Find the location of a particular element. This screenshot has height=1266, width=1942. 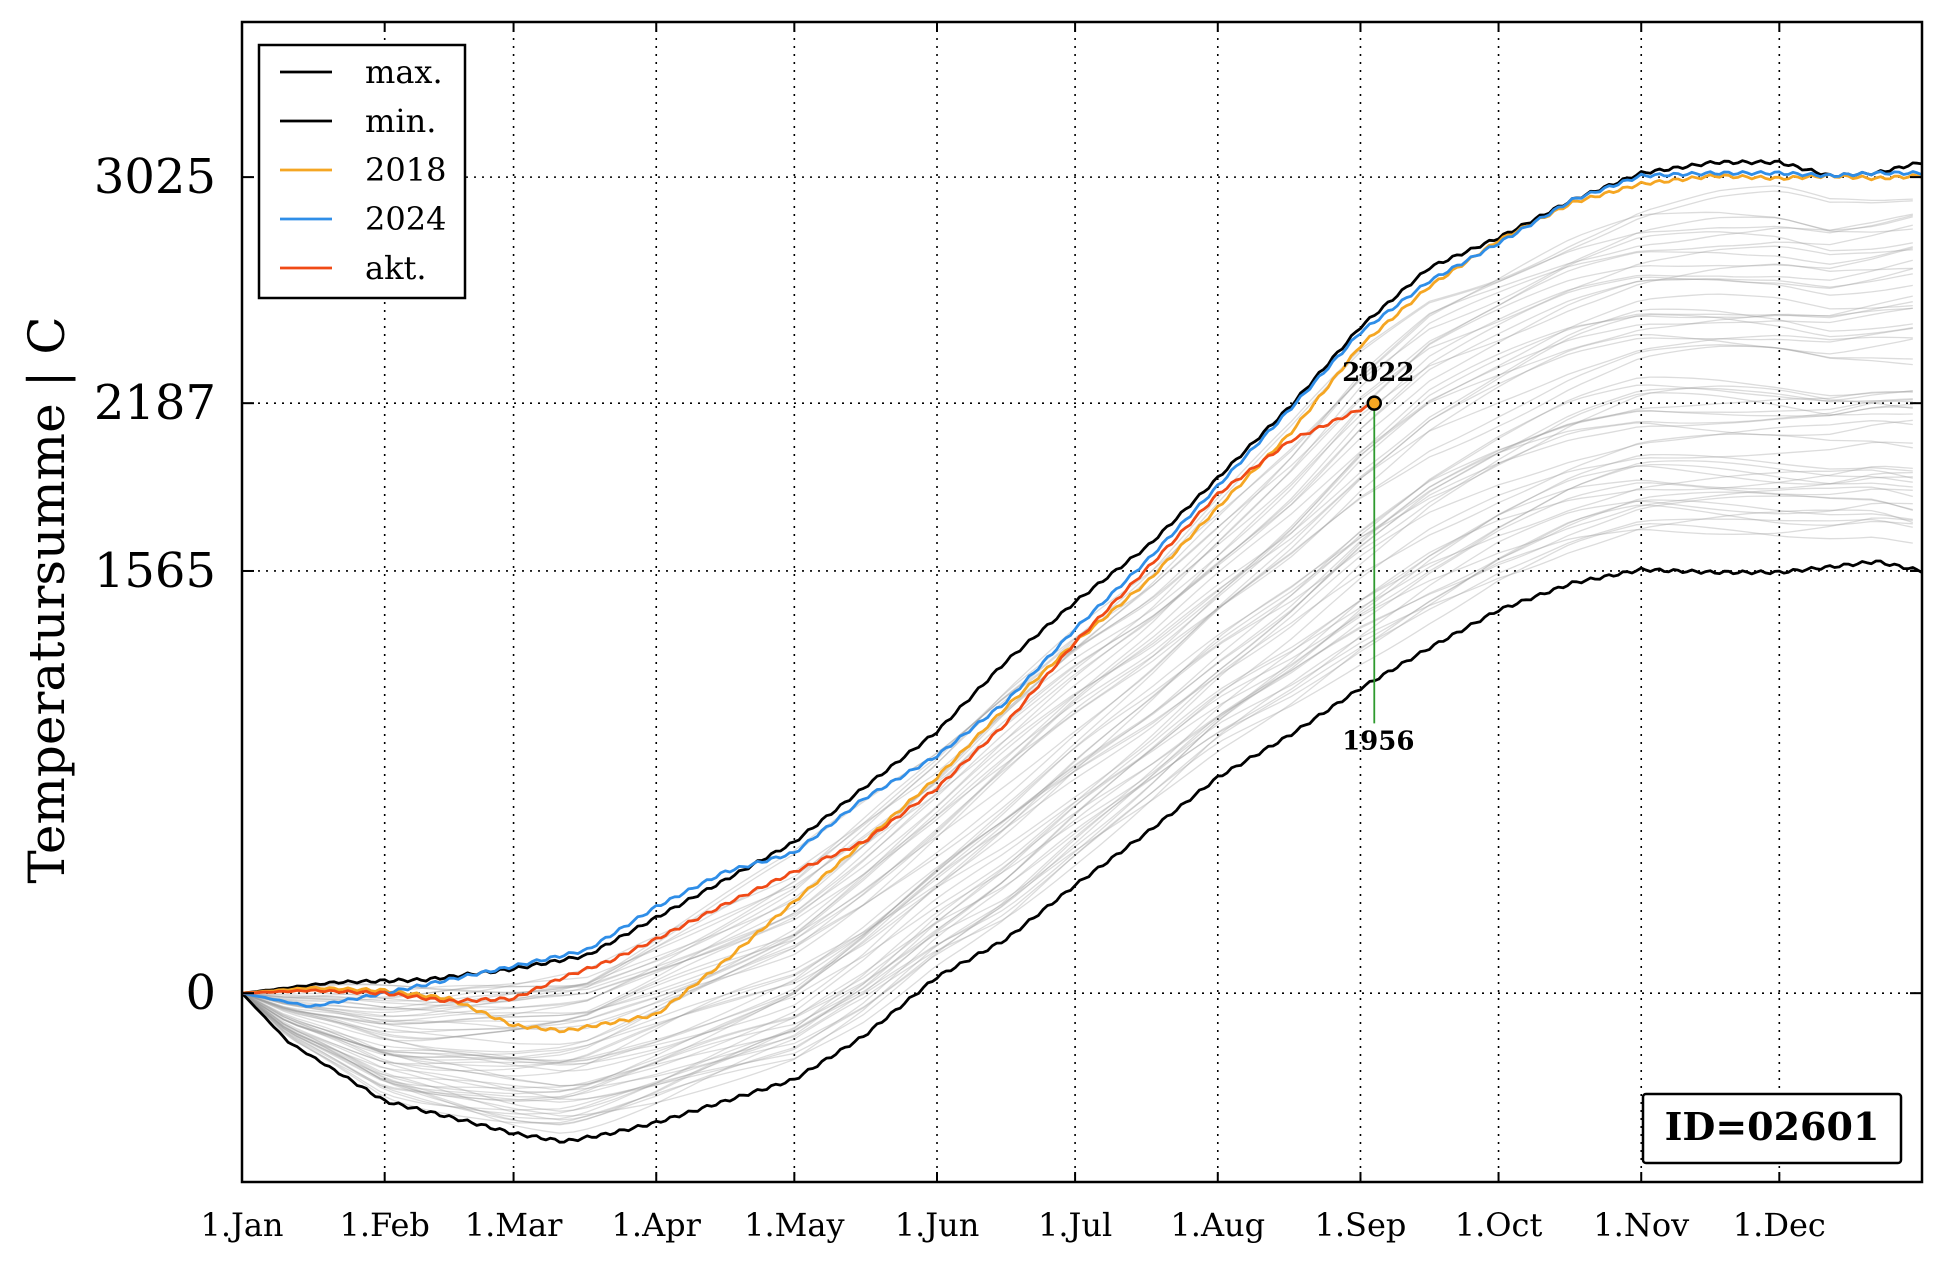

x-tick-label: 1.Nov is located at coordinates (1641, 1225).